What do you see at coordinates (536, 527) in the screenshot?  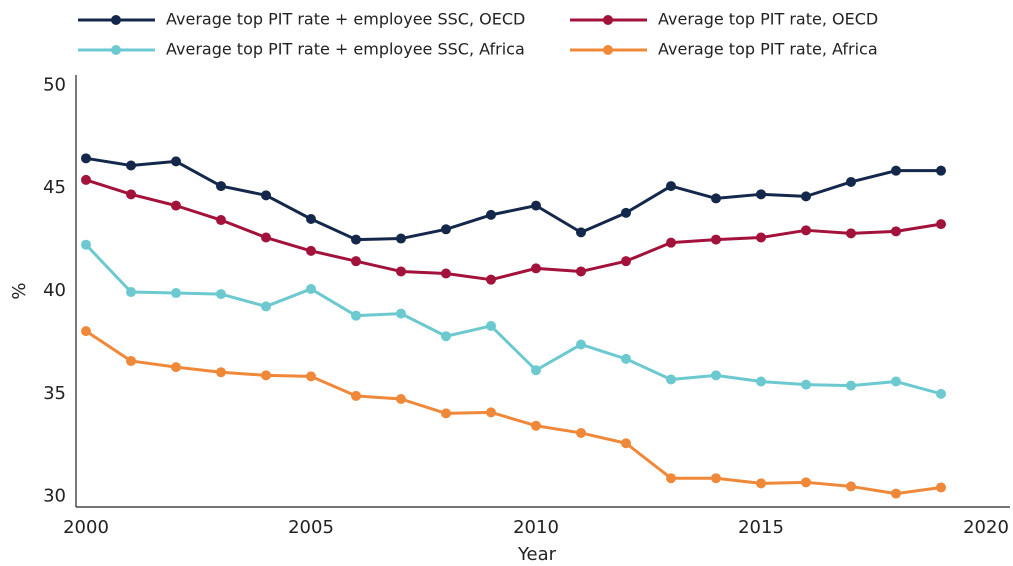 I see `x-tick-label: 2010` at bounding box center [536, 527].